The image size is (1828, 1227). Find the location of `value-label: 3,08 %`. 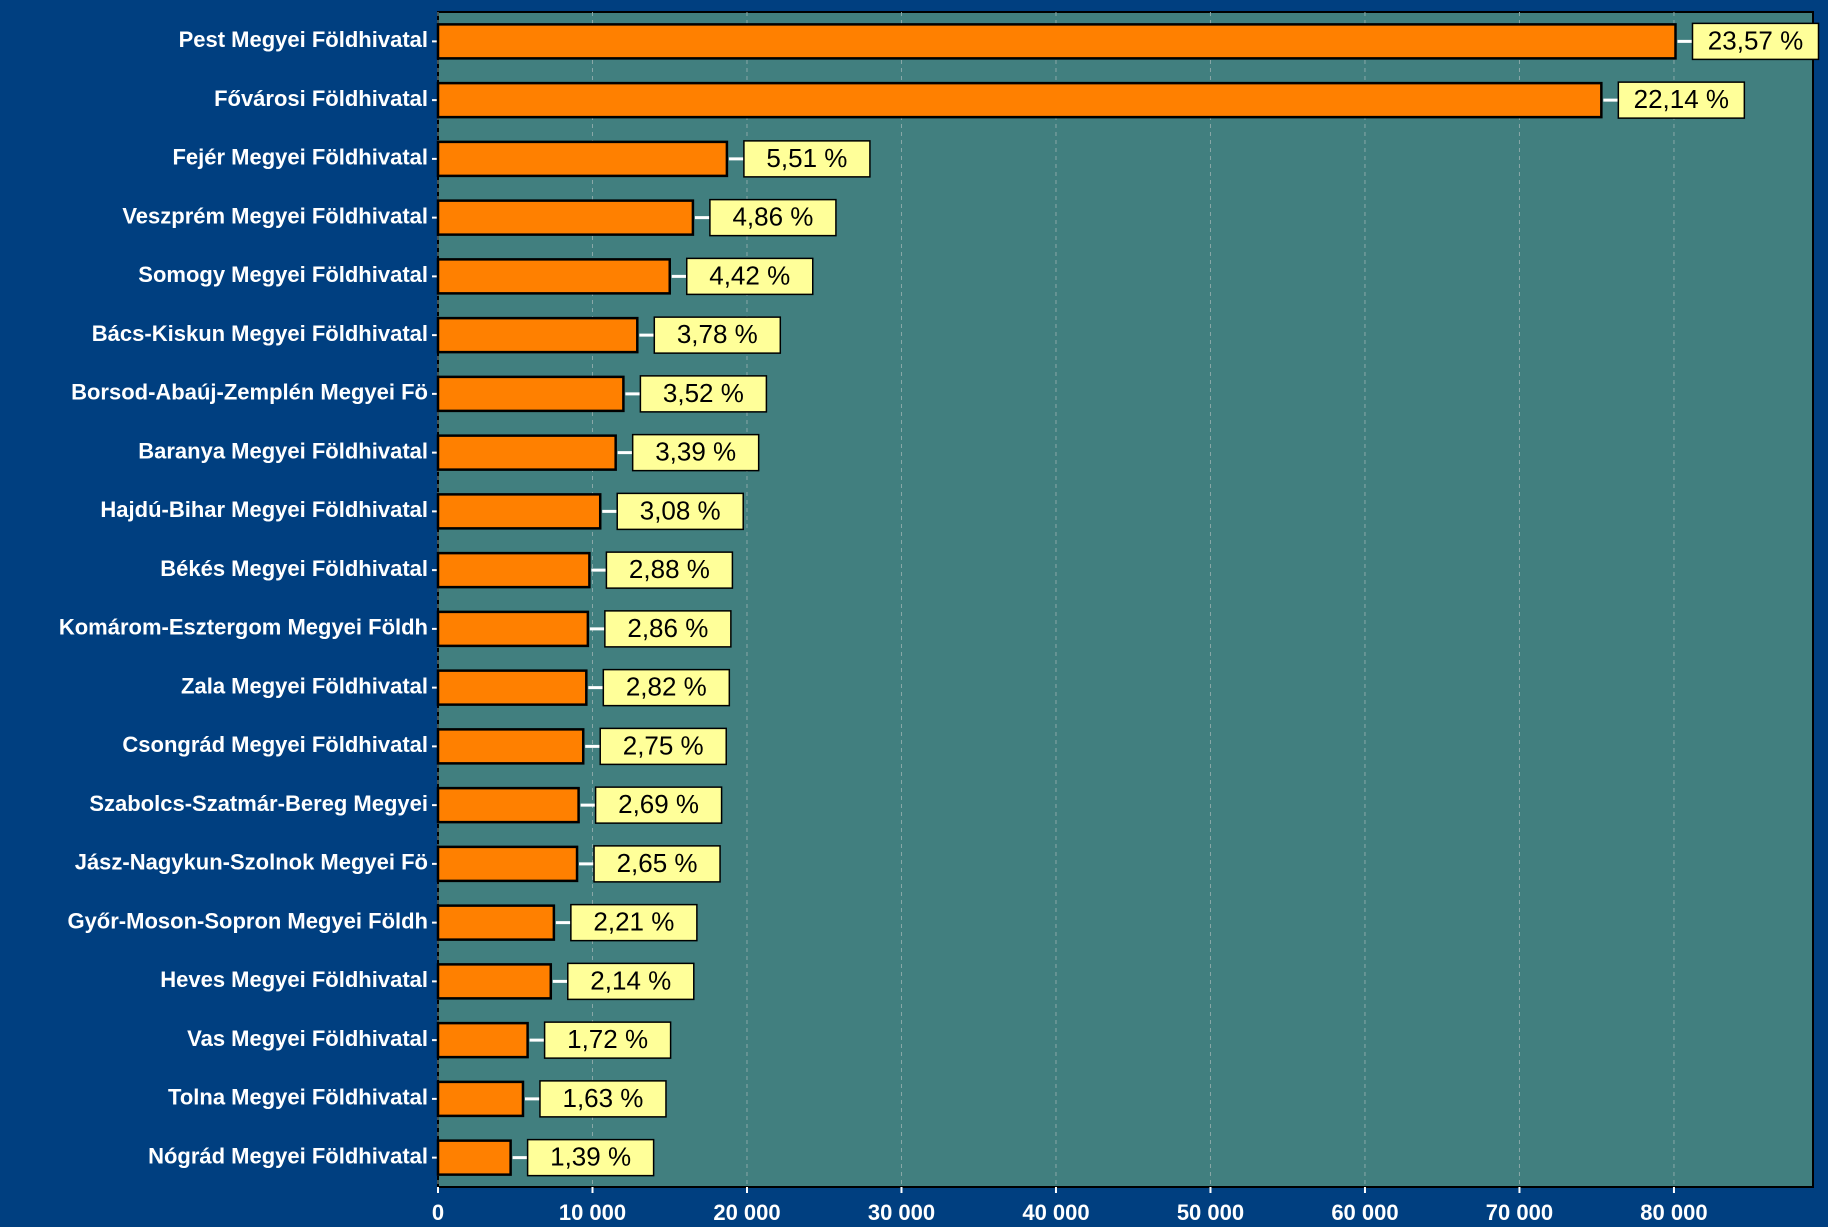

value-label: 3,08 % is located at coordinates (680, 510).